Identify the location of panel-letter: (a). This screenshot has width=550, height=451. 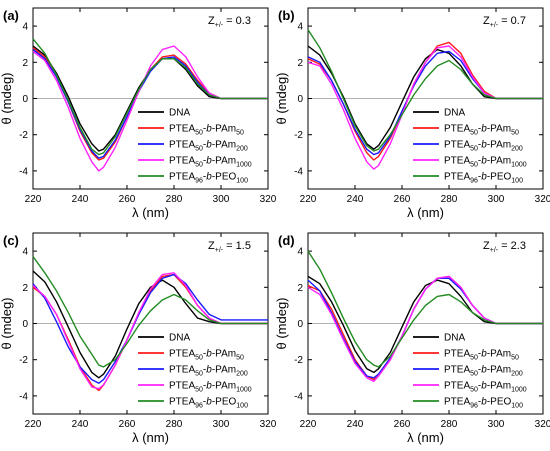
(11, 15).